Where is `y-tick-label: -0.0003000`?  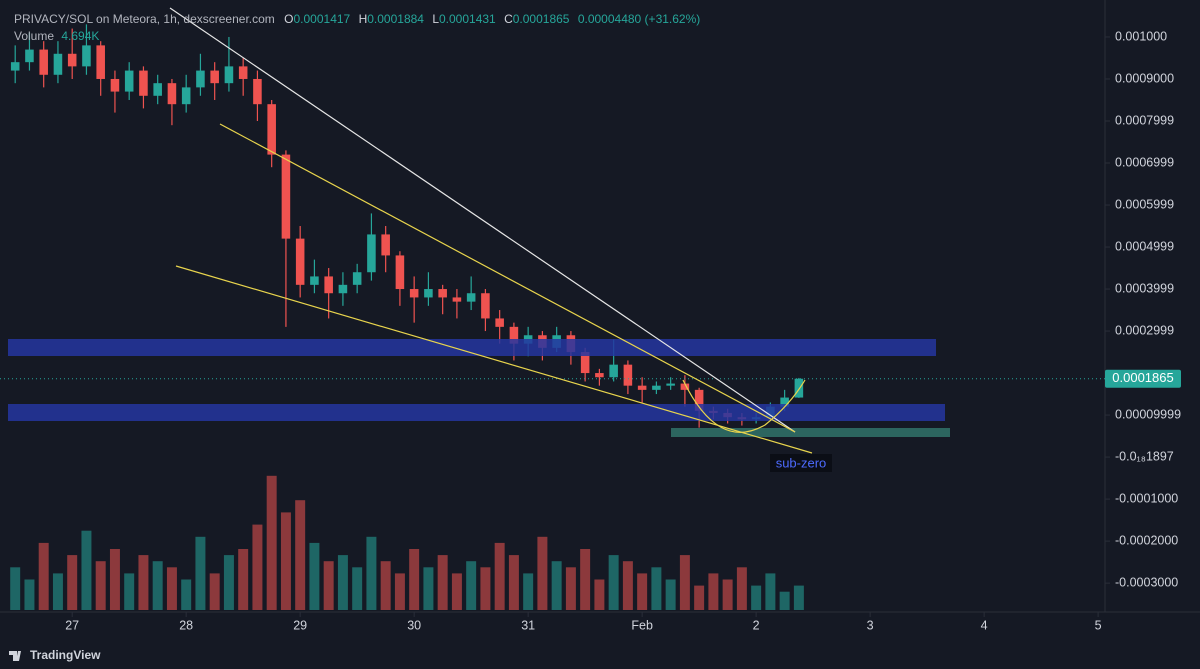 y-tick-label: -0.0003000 is located at coordinates (1146, 582).